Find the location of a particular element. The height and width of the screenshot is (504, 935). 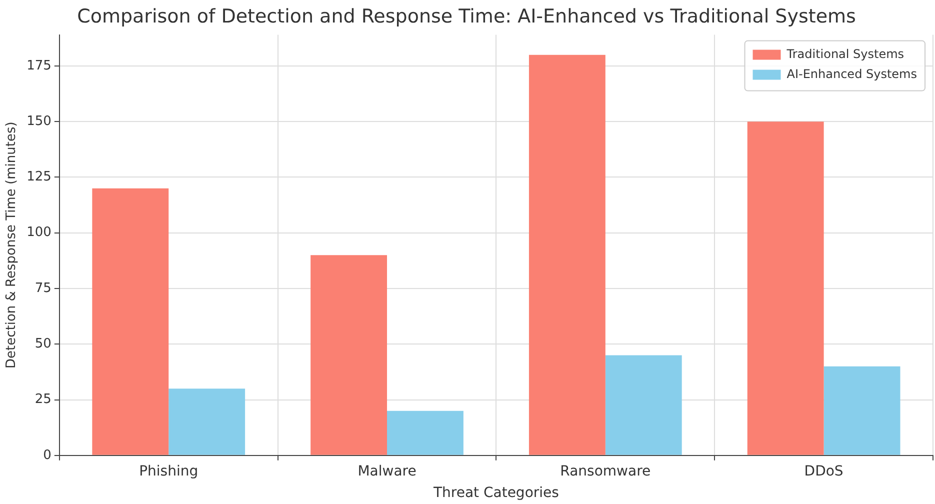

legend-label: AI-Enhanced Systems is located at coordinates (852, 73).